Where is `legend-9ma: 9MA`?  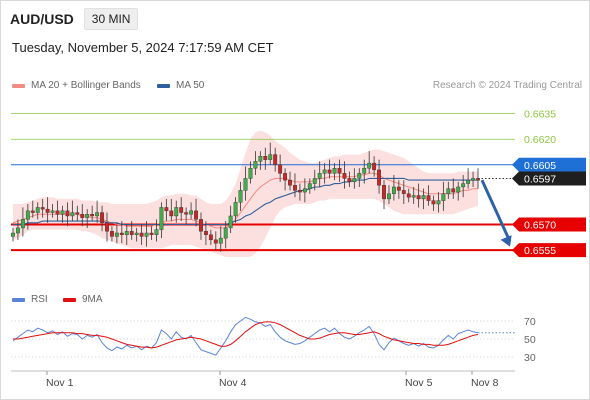 legend-9ma: 9MA is located at coordinates (83, 299).